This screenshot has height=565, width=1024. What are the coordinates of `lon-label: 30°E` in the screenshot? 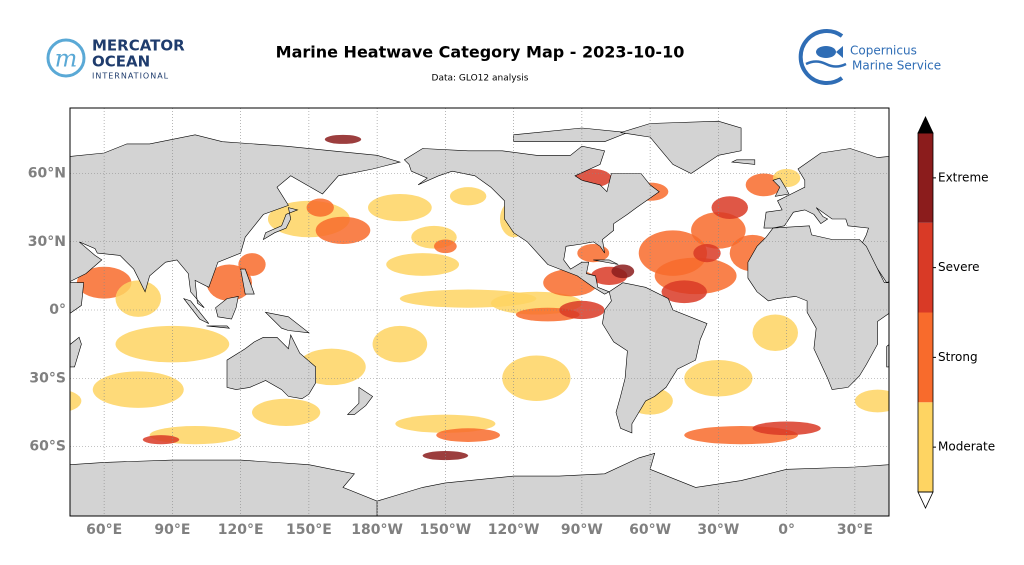 It's located at (855, 530).